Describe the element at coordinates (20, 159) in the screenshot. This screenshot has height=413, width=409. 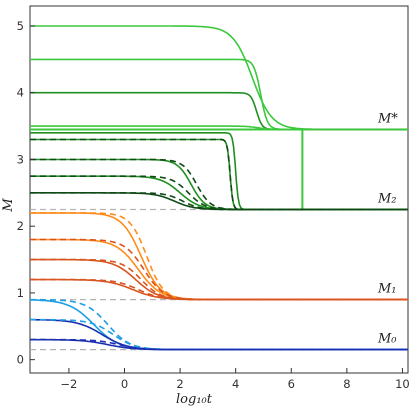
I see `y-tick-label: 3` at that location.